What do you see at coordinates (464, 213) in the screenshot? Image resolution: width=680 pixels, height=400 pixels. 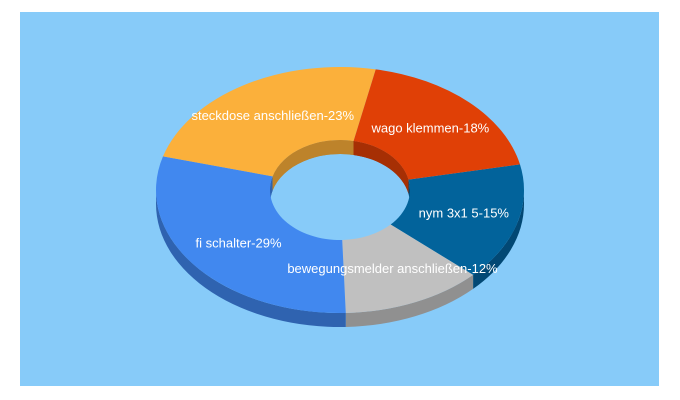 I see `slice-label-nym-3x1-5-15: nym 3x1 5-15%` at bounding box center [464, 213].